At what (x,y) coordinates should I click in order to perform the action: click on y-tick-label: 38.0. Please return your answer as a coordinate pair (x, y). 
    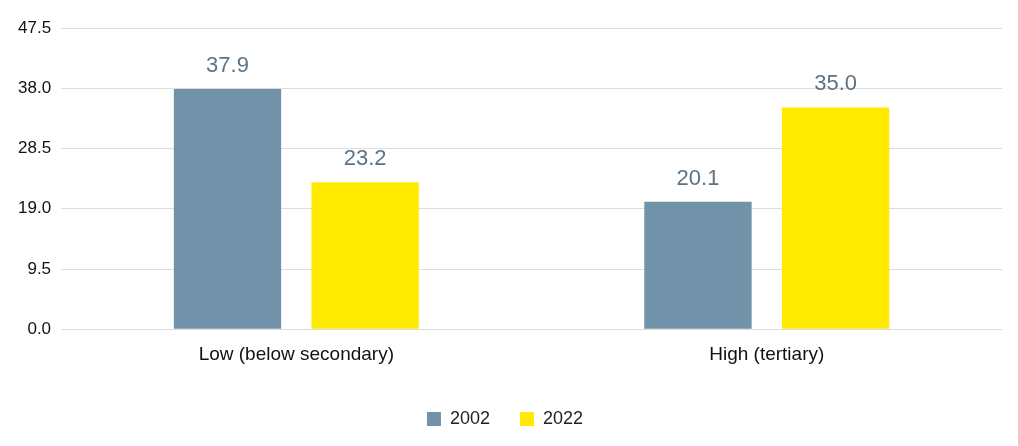
    Looking at the image, I should click on (34, 88).